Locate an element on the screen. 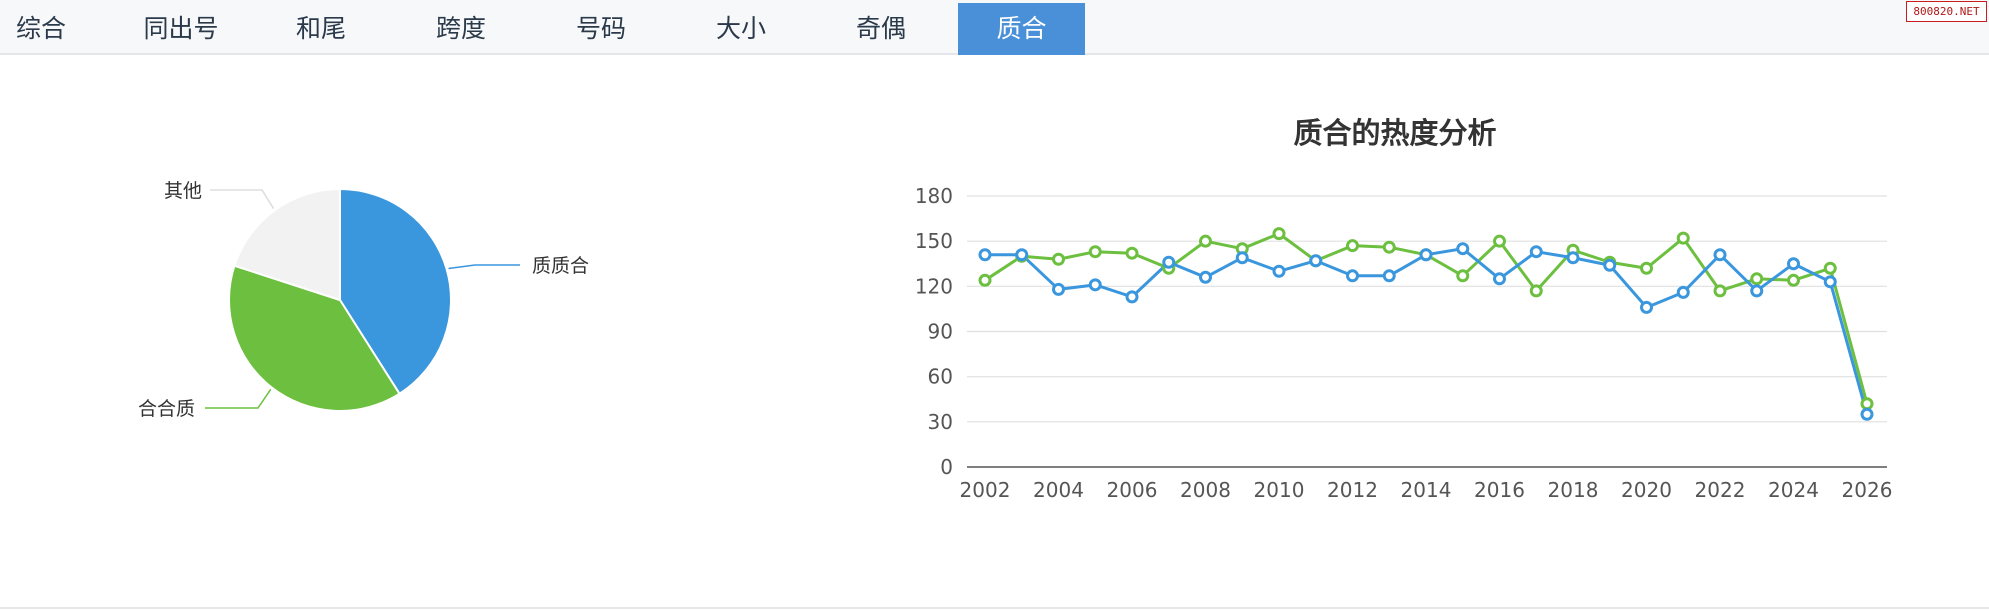 Image resolution: width=1989 pixels, height=611 pixels. x-tick-label: 2002 is located at coordinates (985, 490).